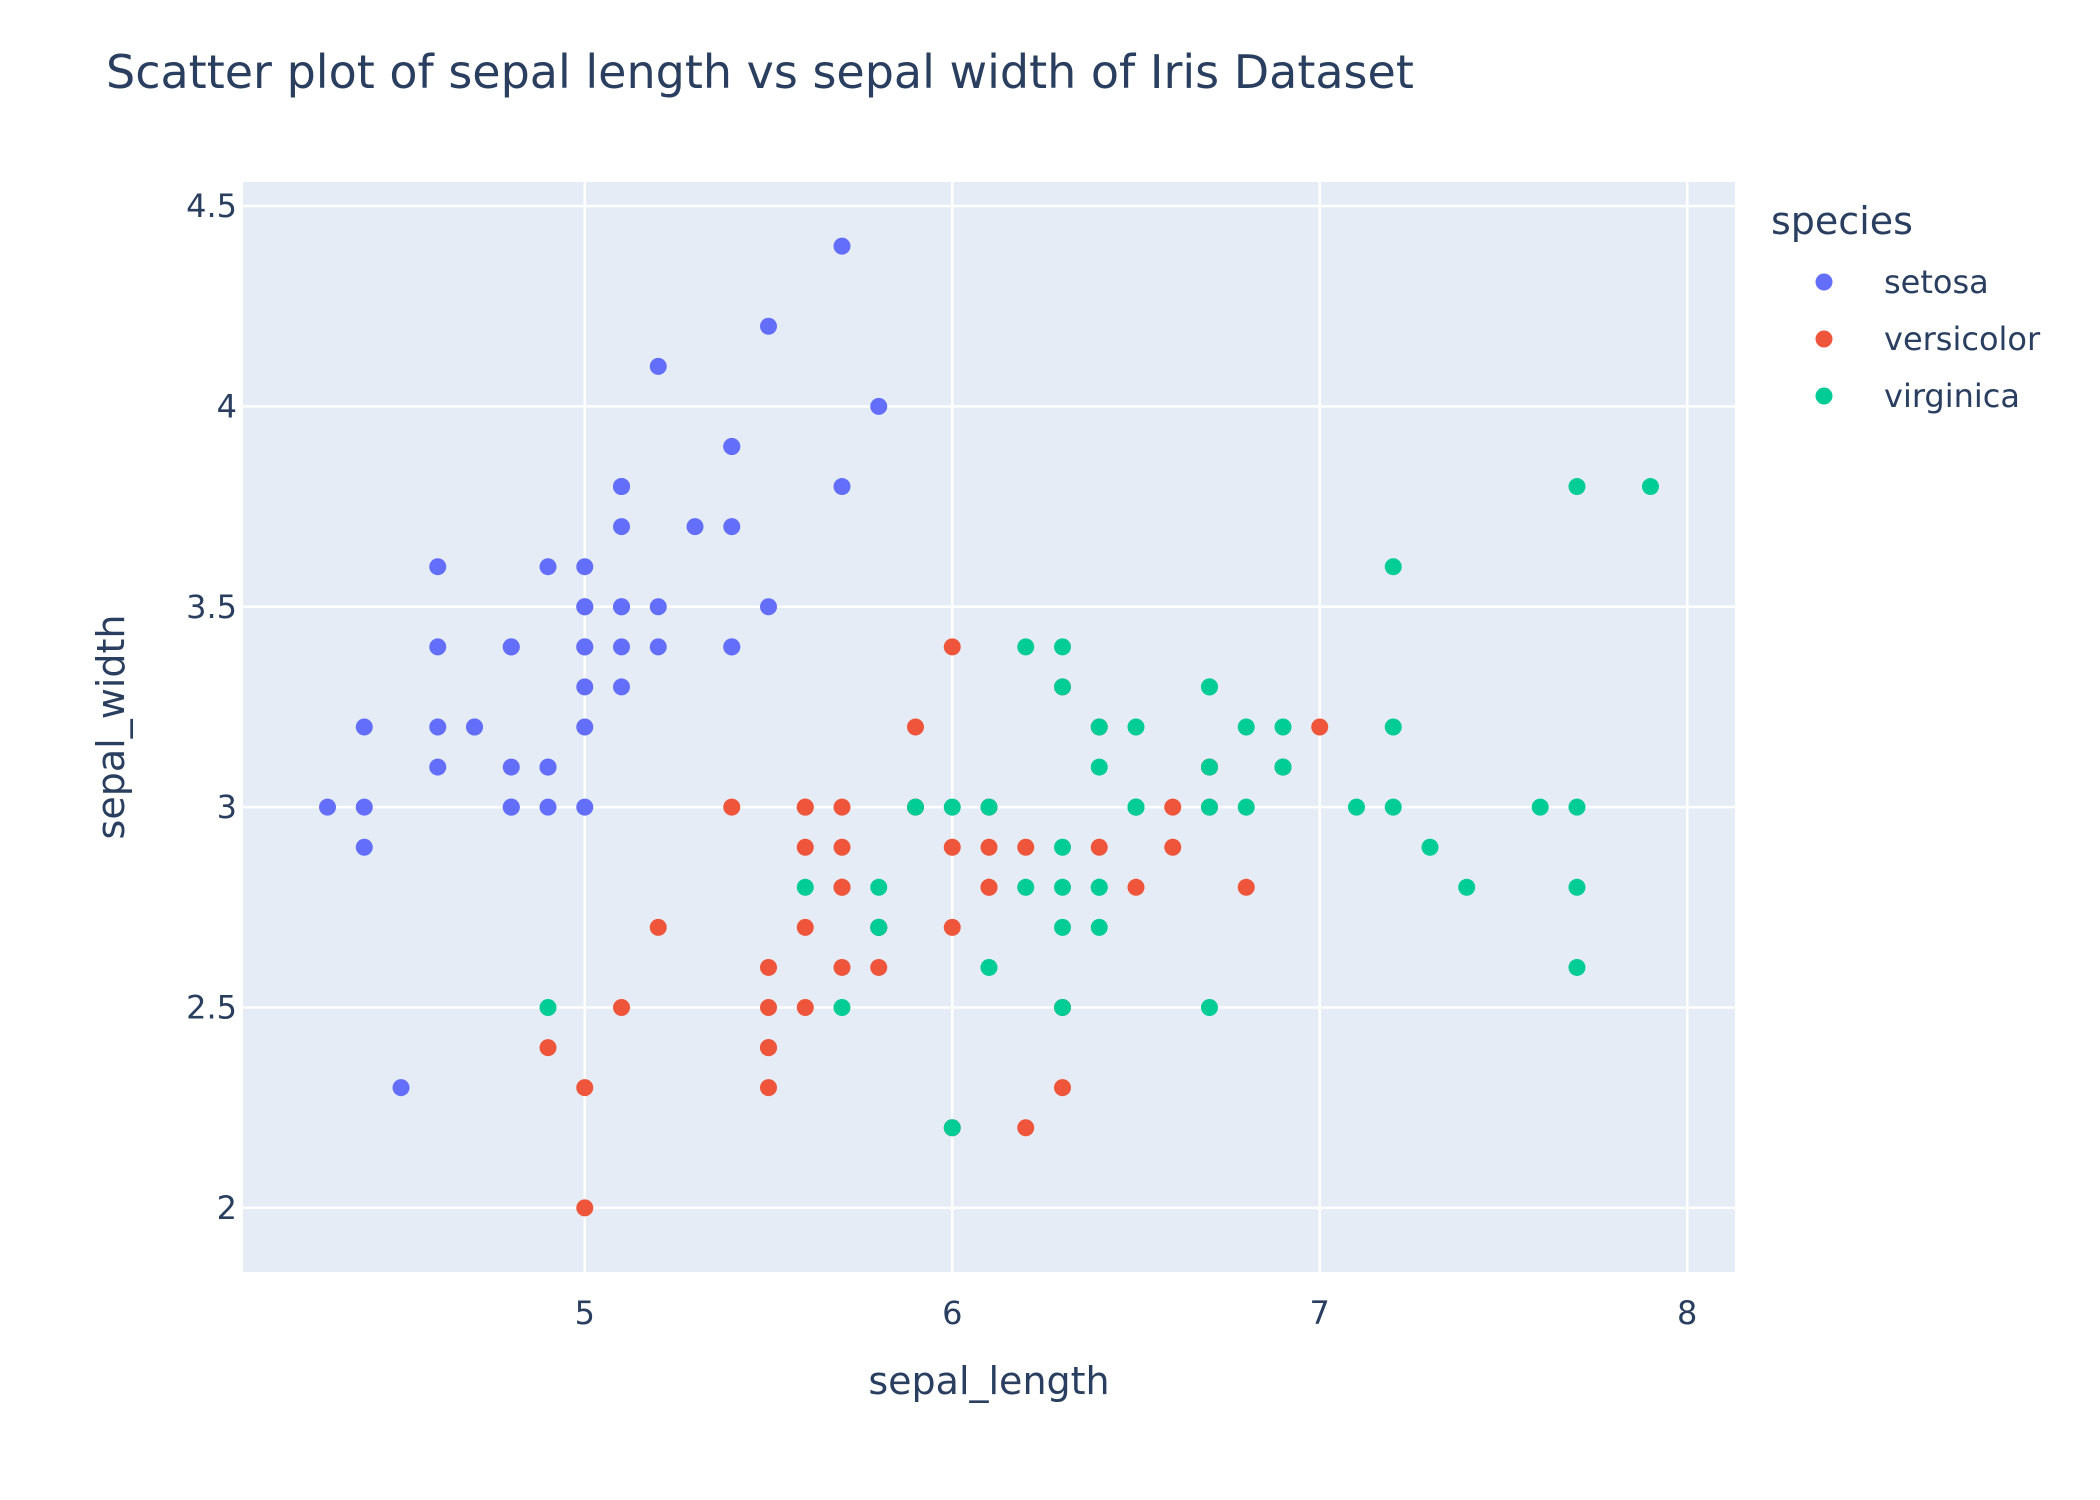 The width and height of the screenshot is (2100, 1500). What do you see at coordinates (952, 1313) in the screenshot?
I see `x-tick-label: 6` at bounding box center [952, 1313].